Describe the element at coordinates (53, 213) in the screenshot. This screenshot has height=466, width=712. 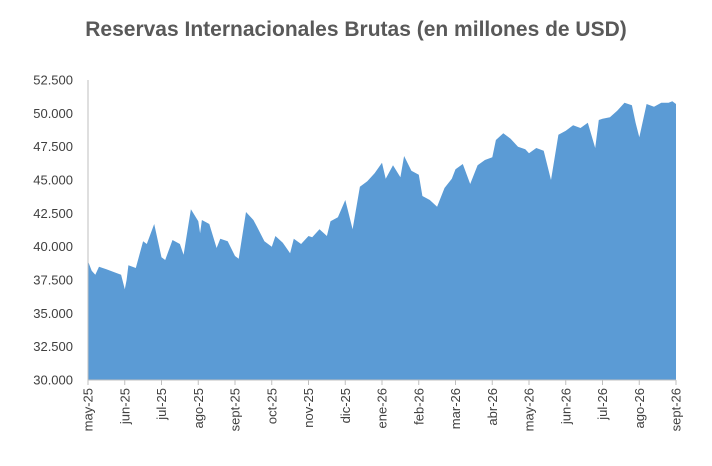
I see `y-tick-label: 42.500` at that location.